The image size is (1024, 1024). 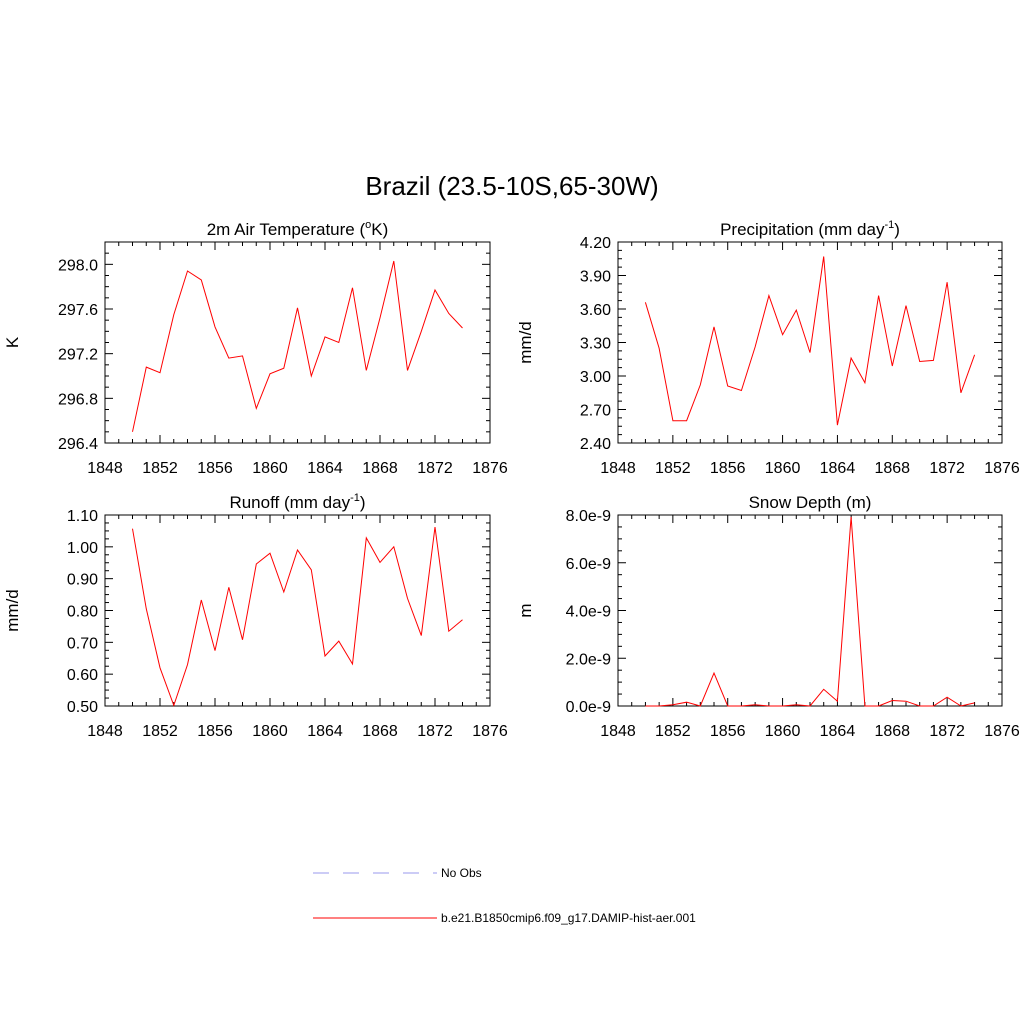 What do you see at coordinates (82, 675) in the screenshot?
I see `y-tick-label: 0.60` at bounding box center [82, 675].